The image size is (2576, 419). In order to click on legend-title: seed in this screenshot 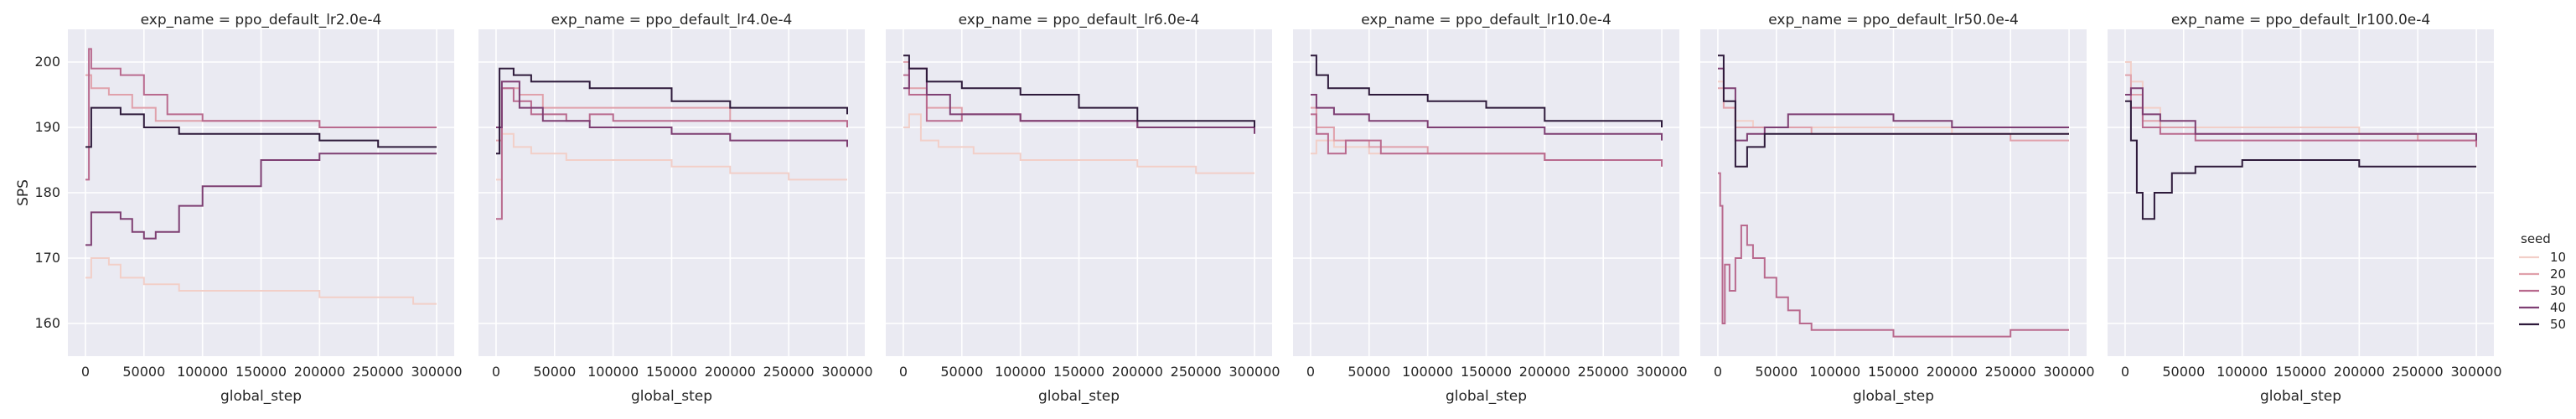, I will do `click(2536, 238)`.